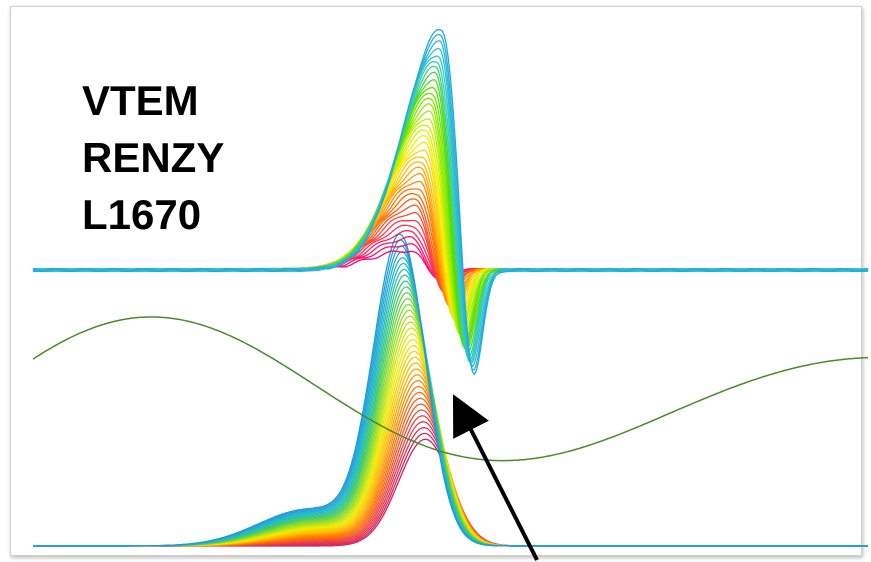 This screenshot has width=871, height=562. I want to click on survey-label-line-3: L1670, so click(142, 214).